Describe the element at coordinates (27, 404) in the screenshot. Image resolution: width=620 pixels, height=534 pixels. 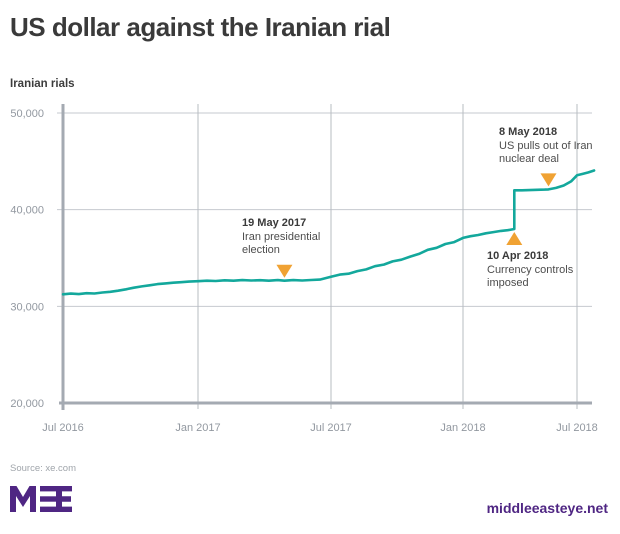
I see `y-axis-tick-label: 20,000` at that location.